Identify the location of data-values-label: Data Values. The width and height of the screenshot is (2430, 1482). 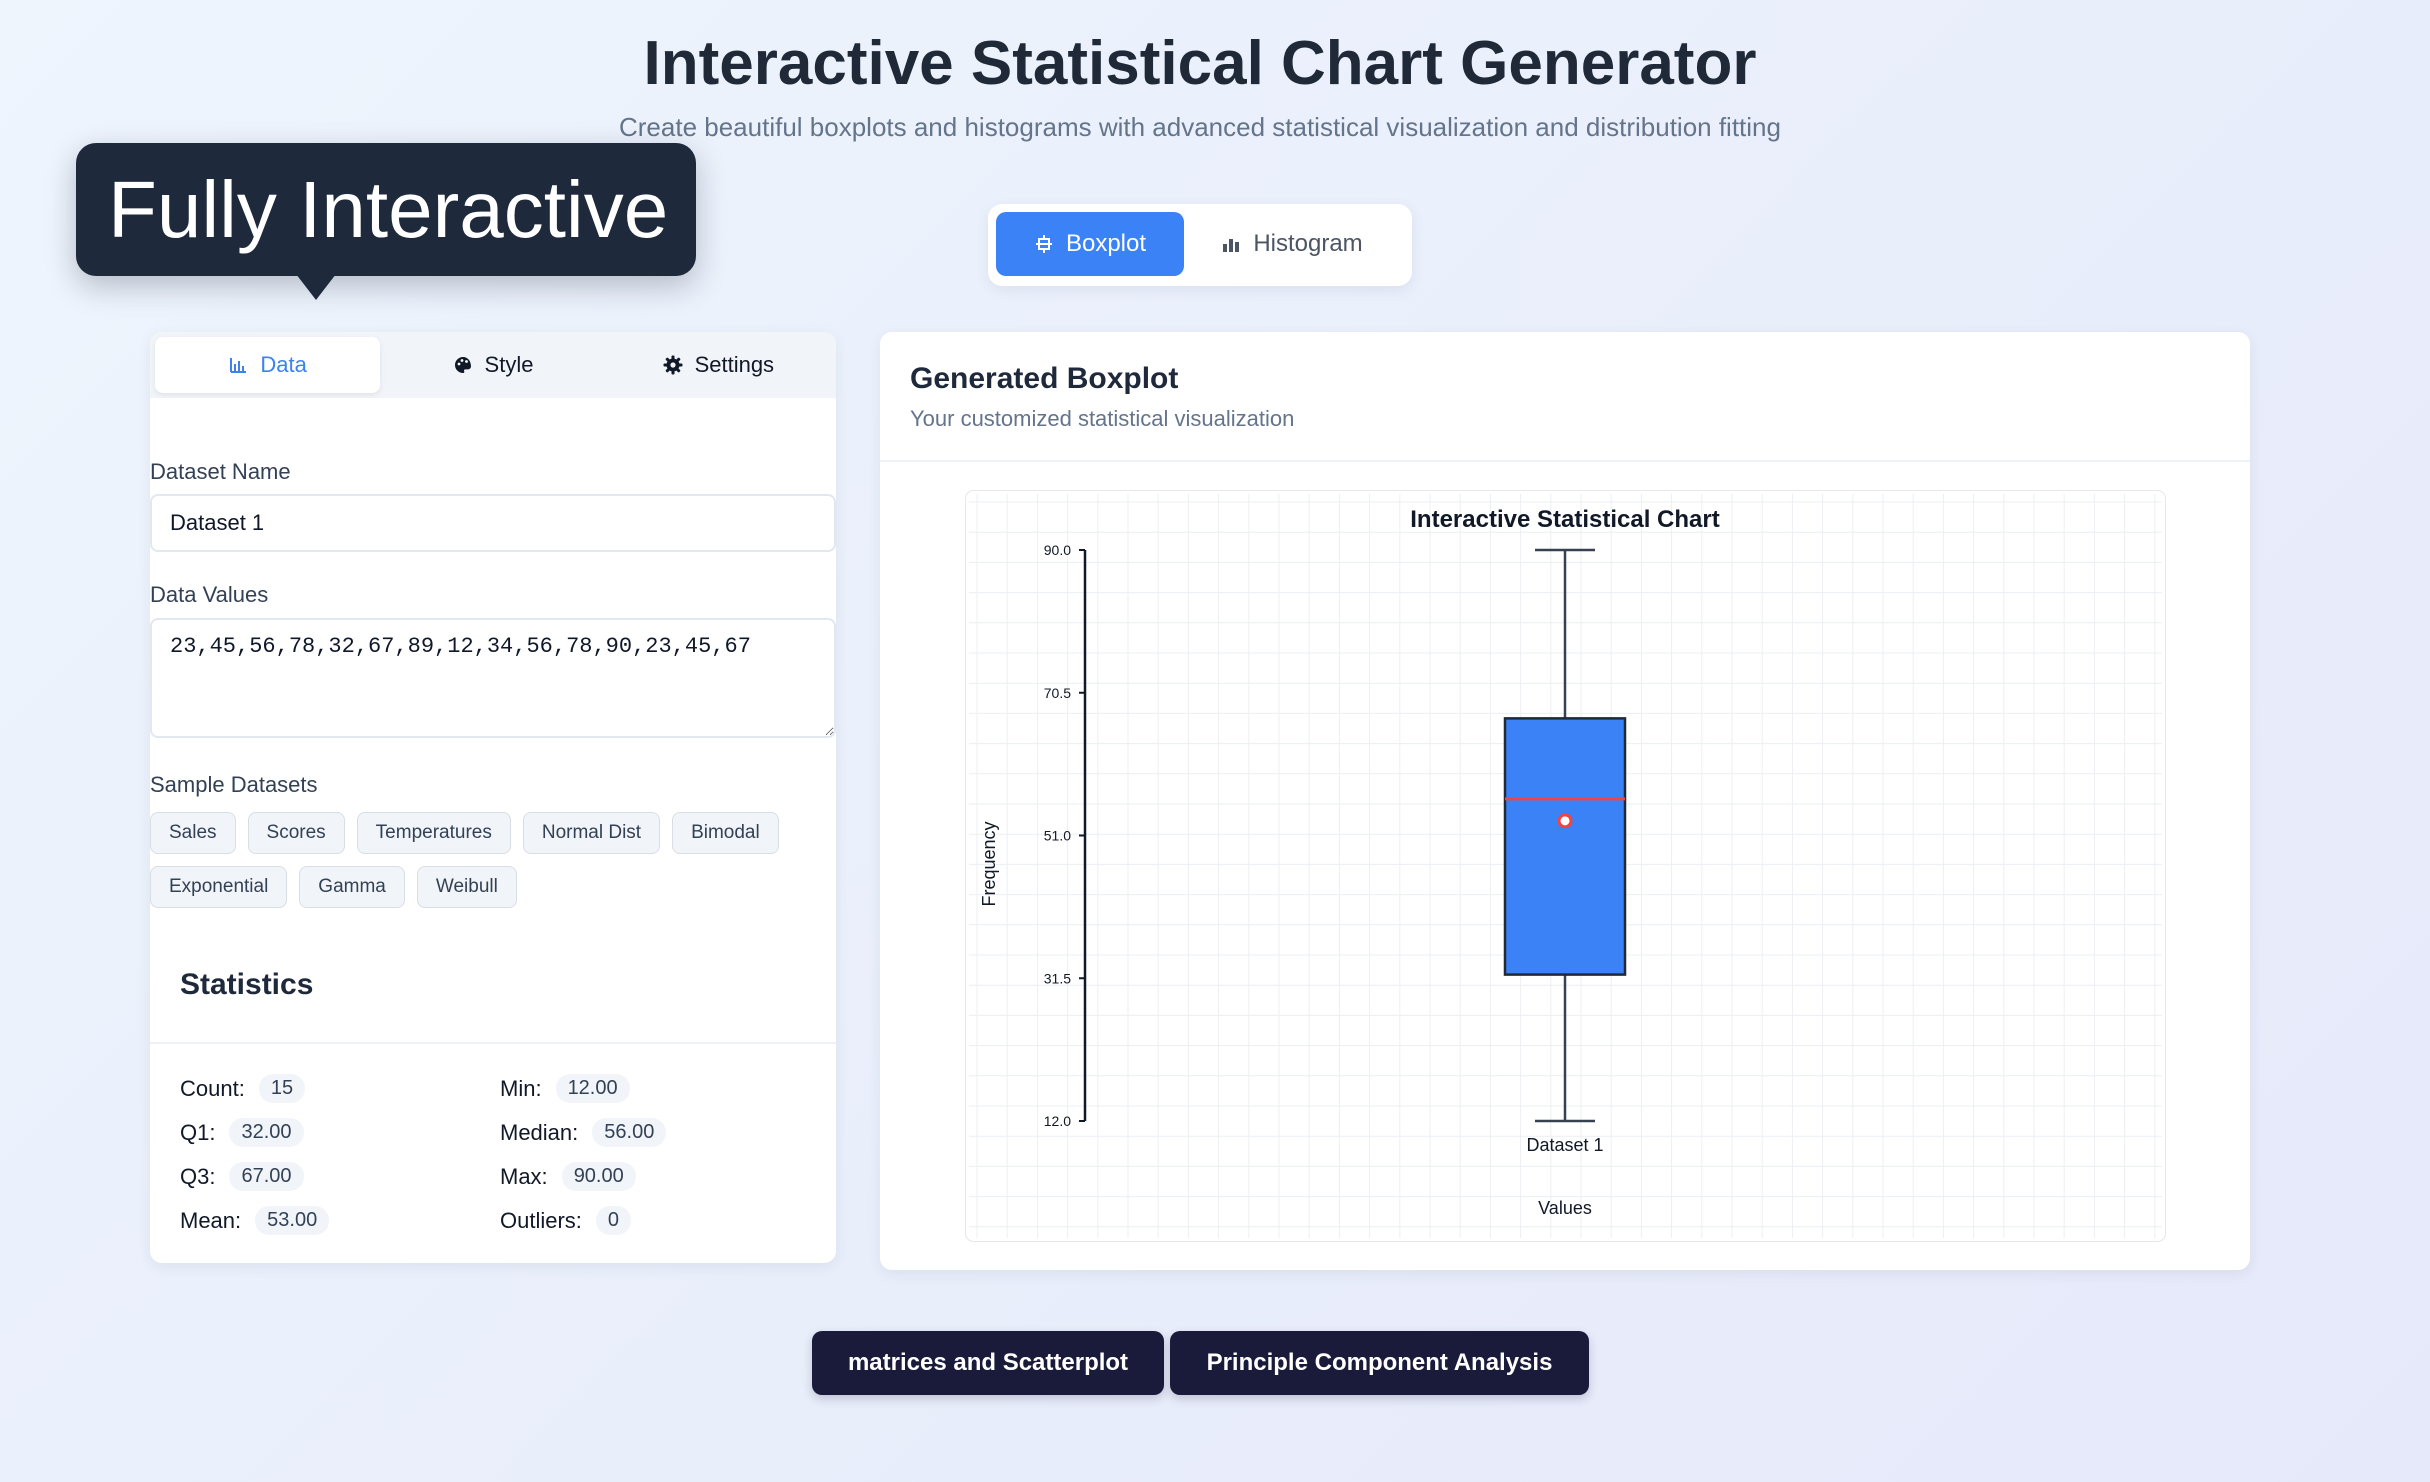
(209, 594).